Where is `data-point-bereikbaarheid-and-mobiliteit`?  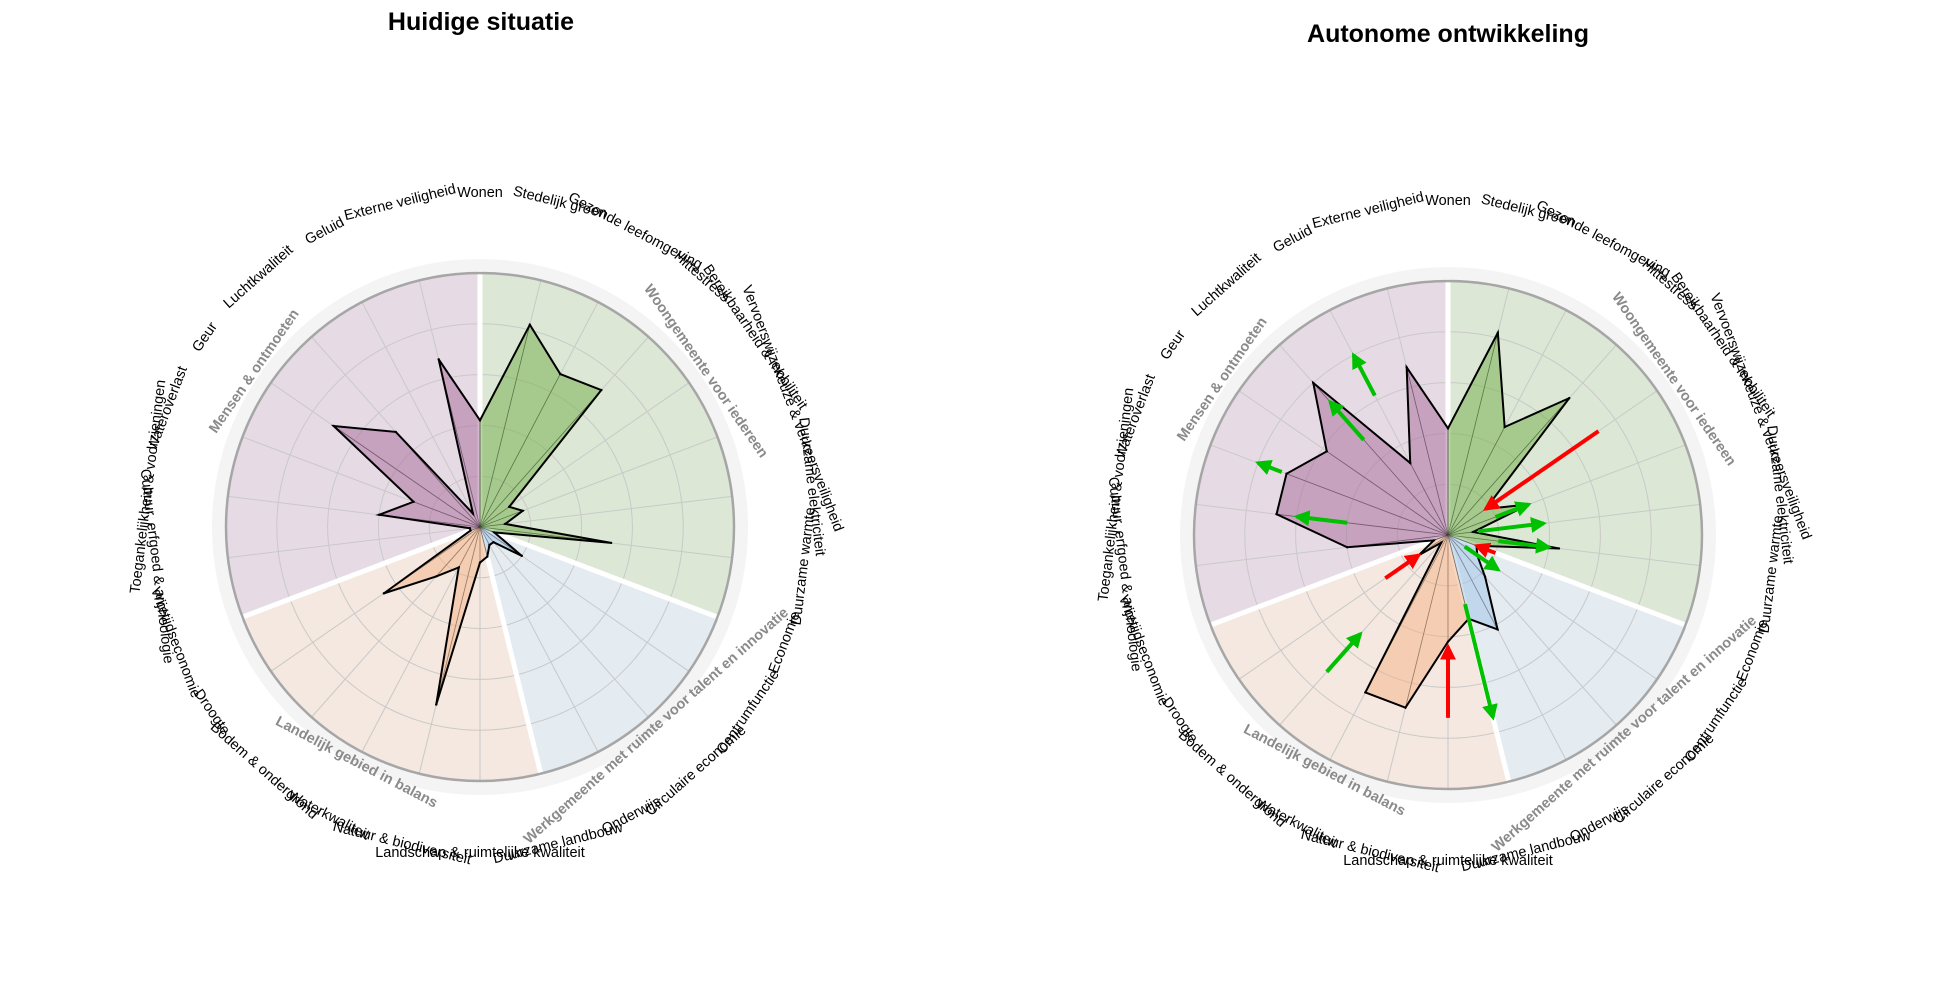 data-point-bereikbaarheid-and-mobiliteit is located at coordinates (509, 506).